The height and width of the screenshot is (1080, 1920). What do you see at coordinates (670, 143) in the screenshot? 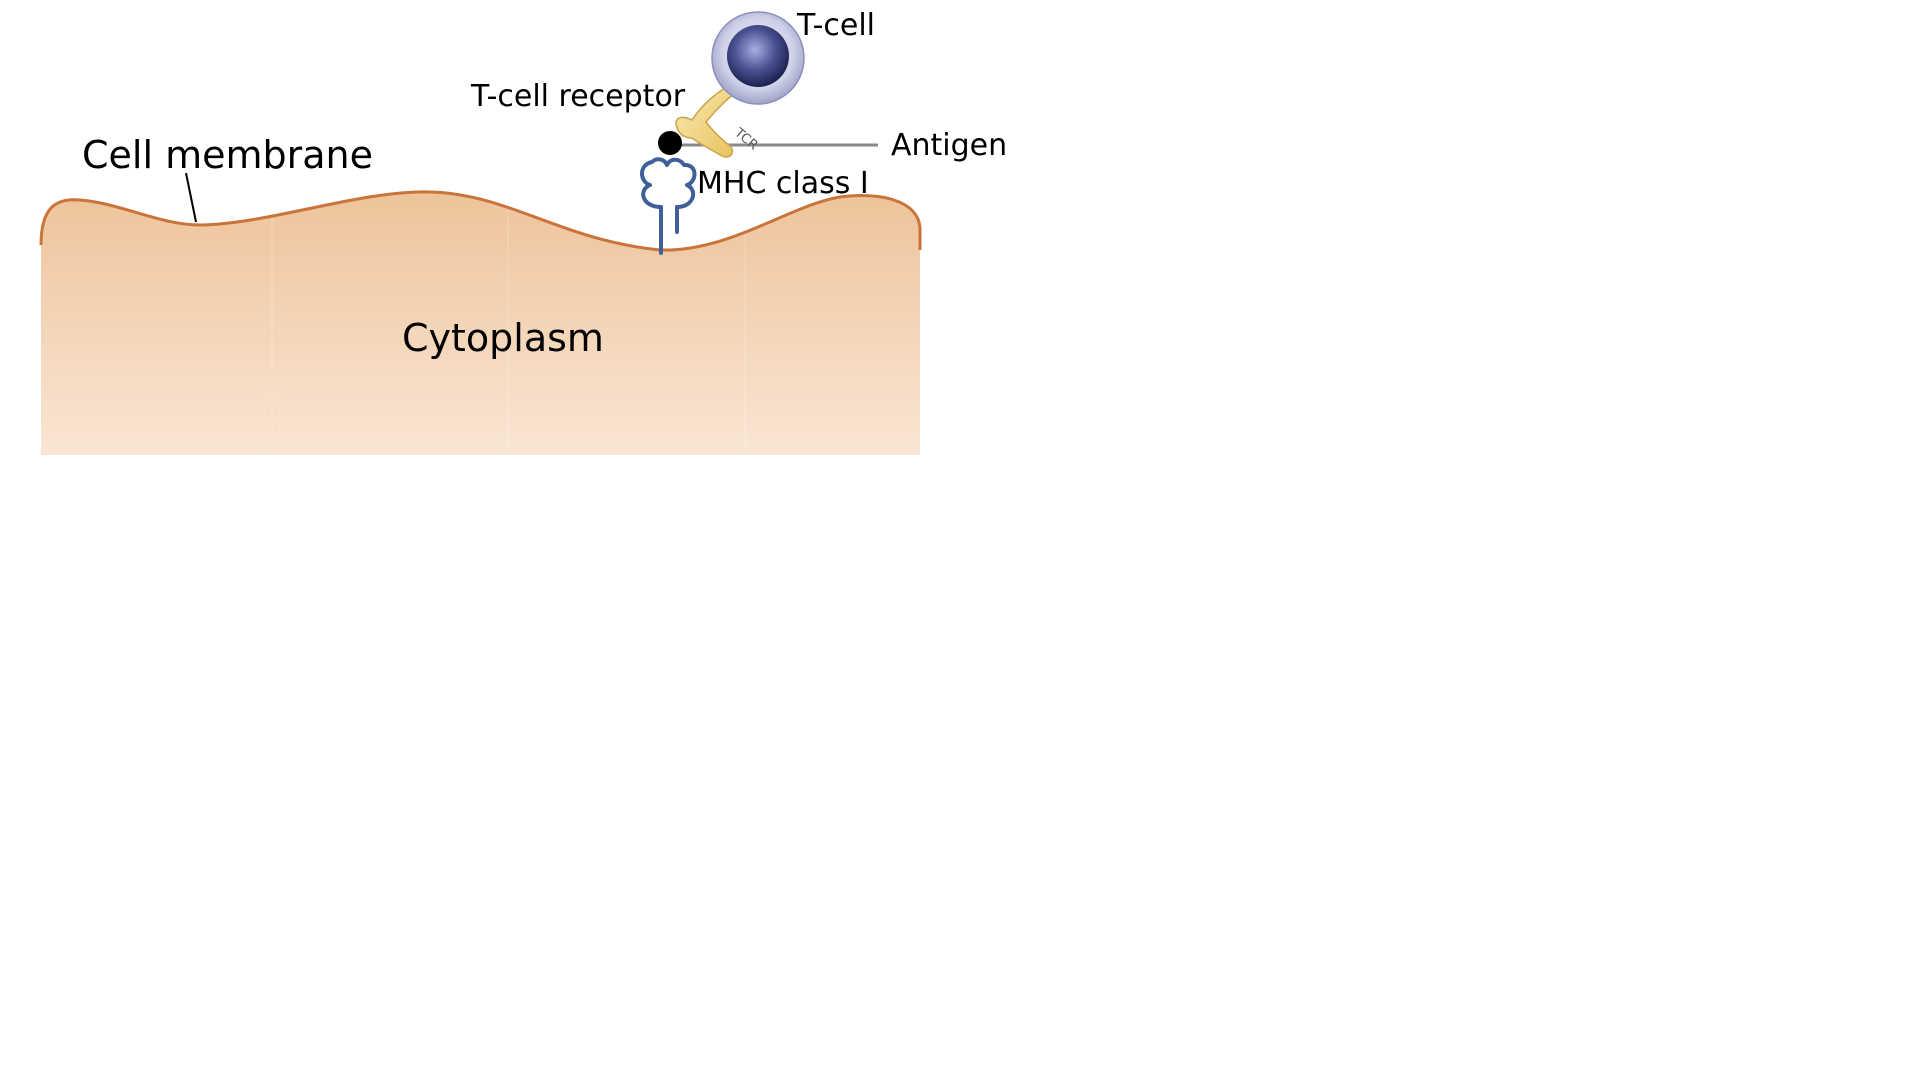
I see `antigen-dot` at bounding box center [670, 143].